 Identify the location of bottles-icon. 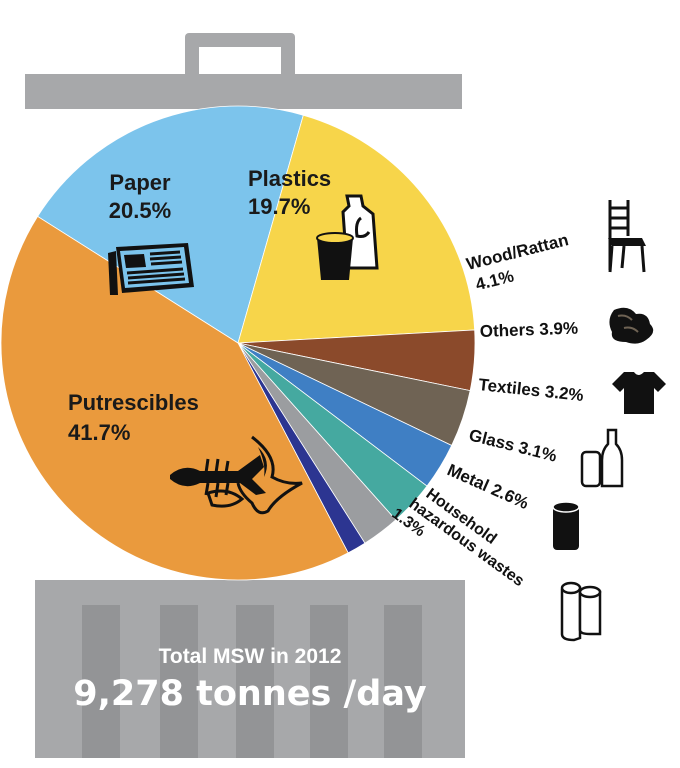
(602, 458).